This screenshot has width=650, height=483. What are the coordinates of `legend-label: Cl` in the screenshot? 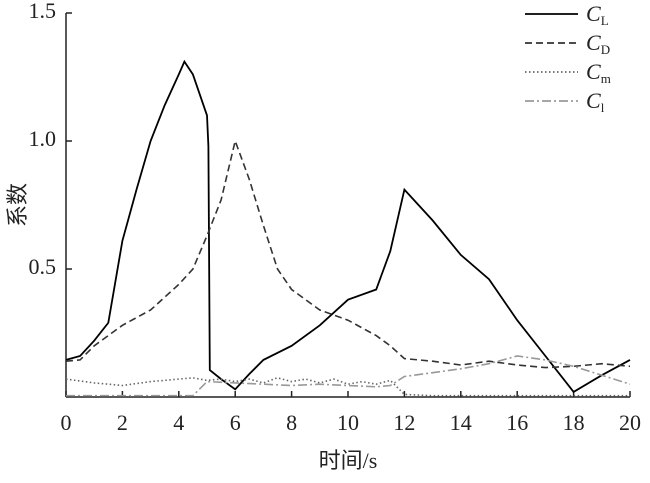 It's located at (595, 101).